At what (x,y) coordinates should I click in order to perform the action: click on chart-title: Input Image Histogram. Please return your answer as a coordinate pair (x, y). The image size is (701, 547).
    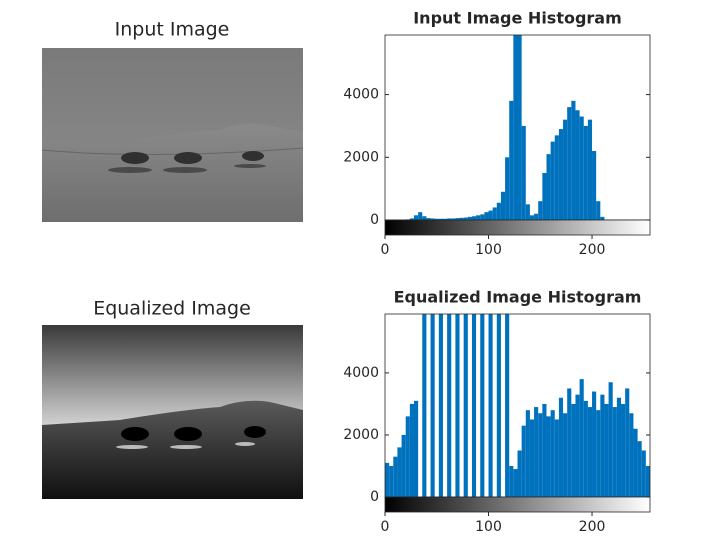
    Looking at the image, I should click on (517, 18).